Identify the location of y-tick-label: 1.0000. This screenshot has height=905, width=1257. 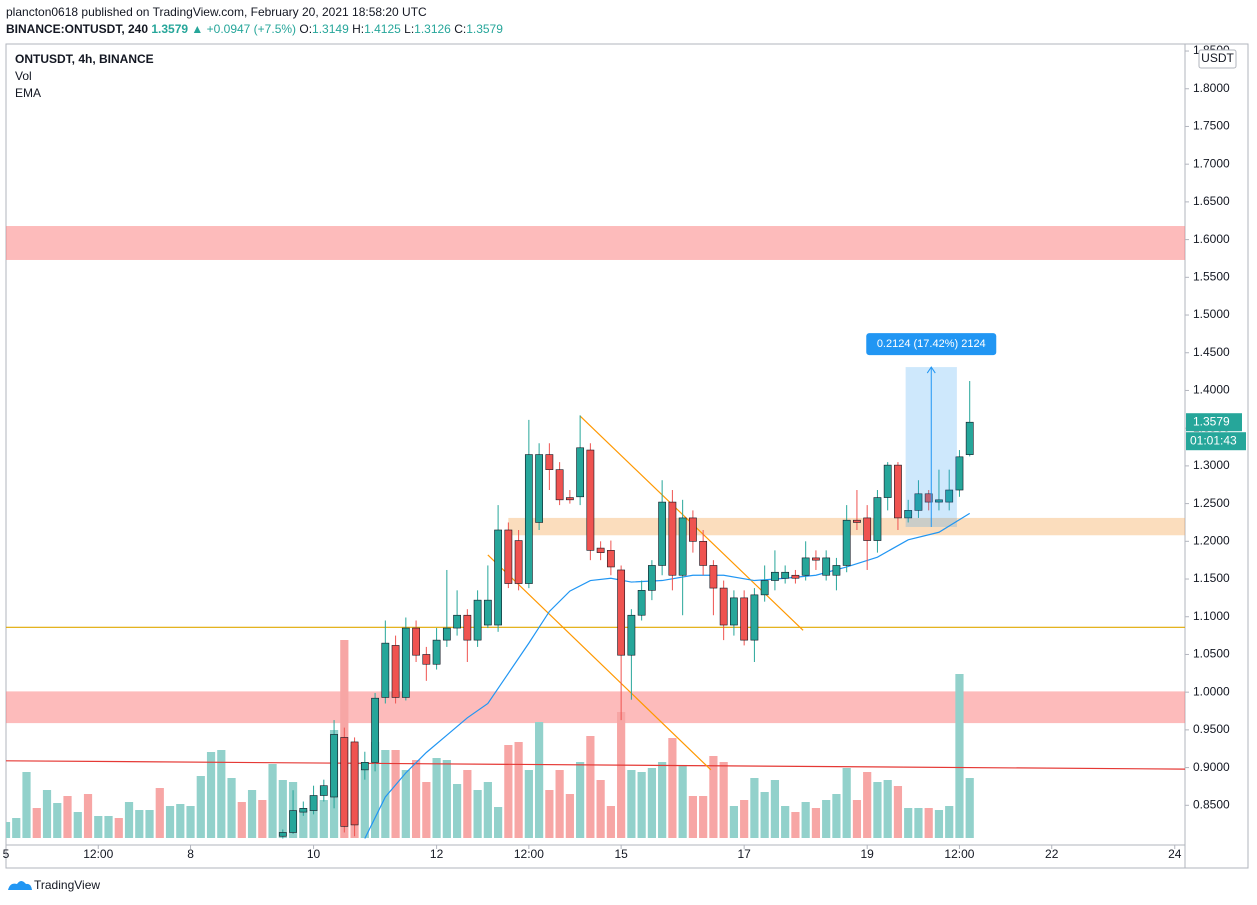
(1211, 691).